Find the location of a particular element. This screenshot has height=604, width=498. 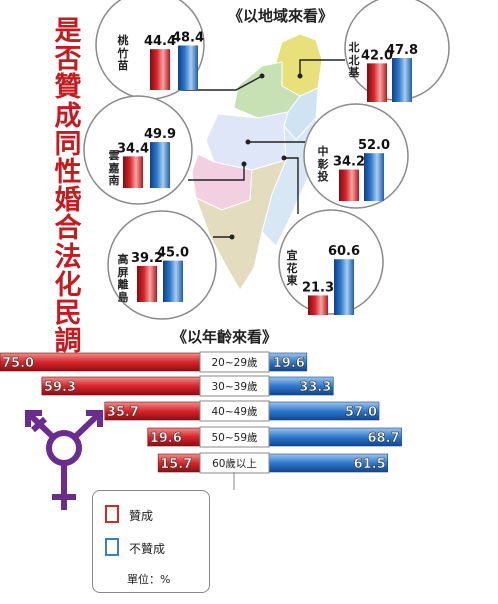

region-name-char: 高 is located at coordinates (123, 259).